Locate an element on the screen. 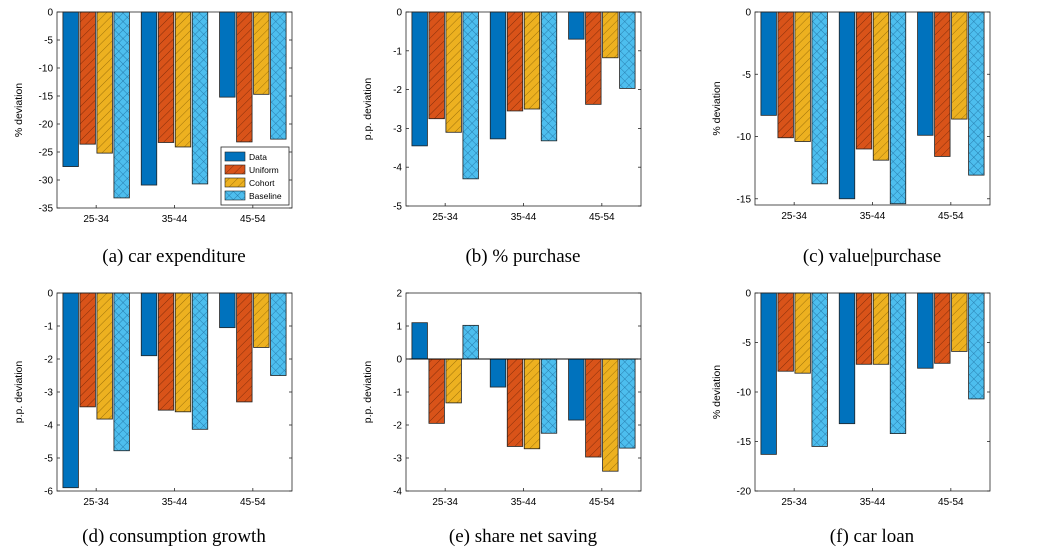 The width and height of the screenshot is (1047, 553). chart-svg: 0 -5 -10 -15 25-34 35-44 45-54 % deviation is located at coordinates (851, 115).